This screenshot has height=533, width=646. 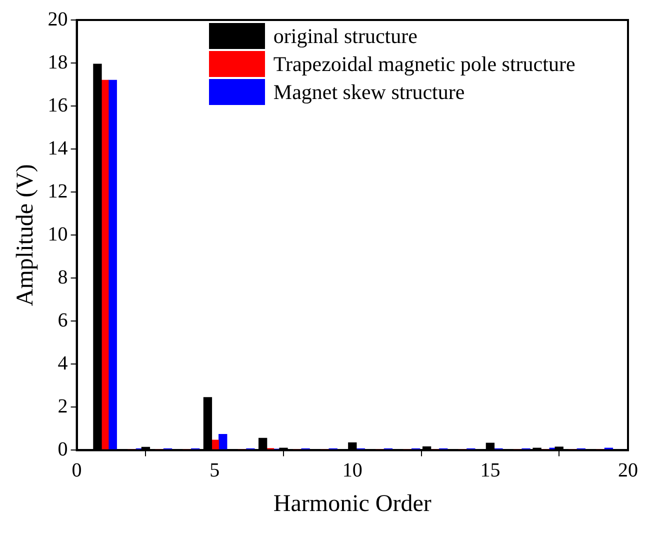 I want to click on y-tick-label: 18, so click(x=58, y=62).